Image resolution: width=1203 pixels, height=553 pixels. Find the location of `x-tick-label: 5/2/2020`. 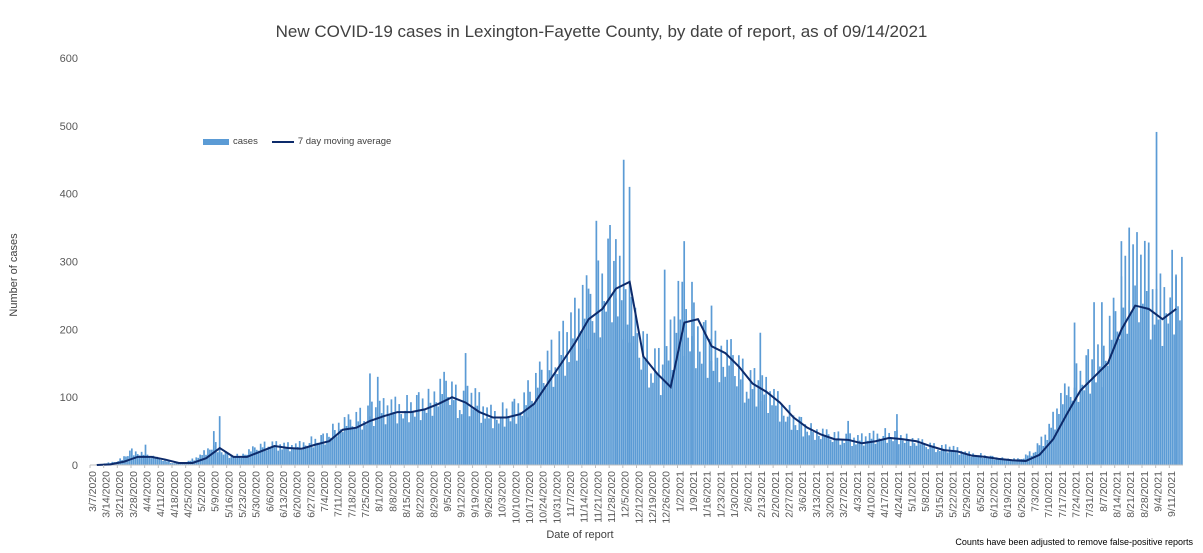

x-tick-label: 5/2/2020 is located at coordinates (202, 491).